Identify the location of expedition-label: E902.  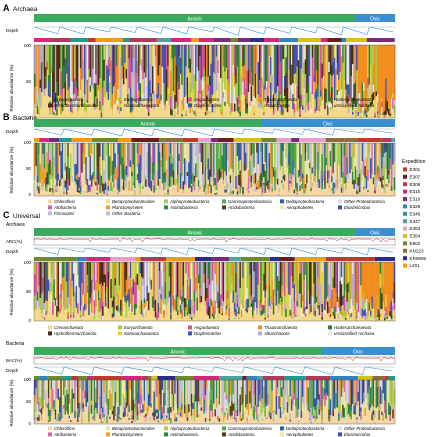
(415, 243).